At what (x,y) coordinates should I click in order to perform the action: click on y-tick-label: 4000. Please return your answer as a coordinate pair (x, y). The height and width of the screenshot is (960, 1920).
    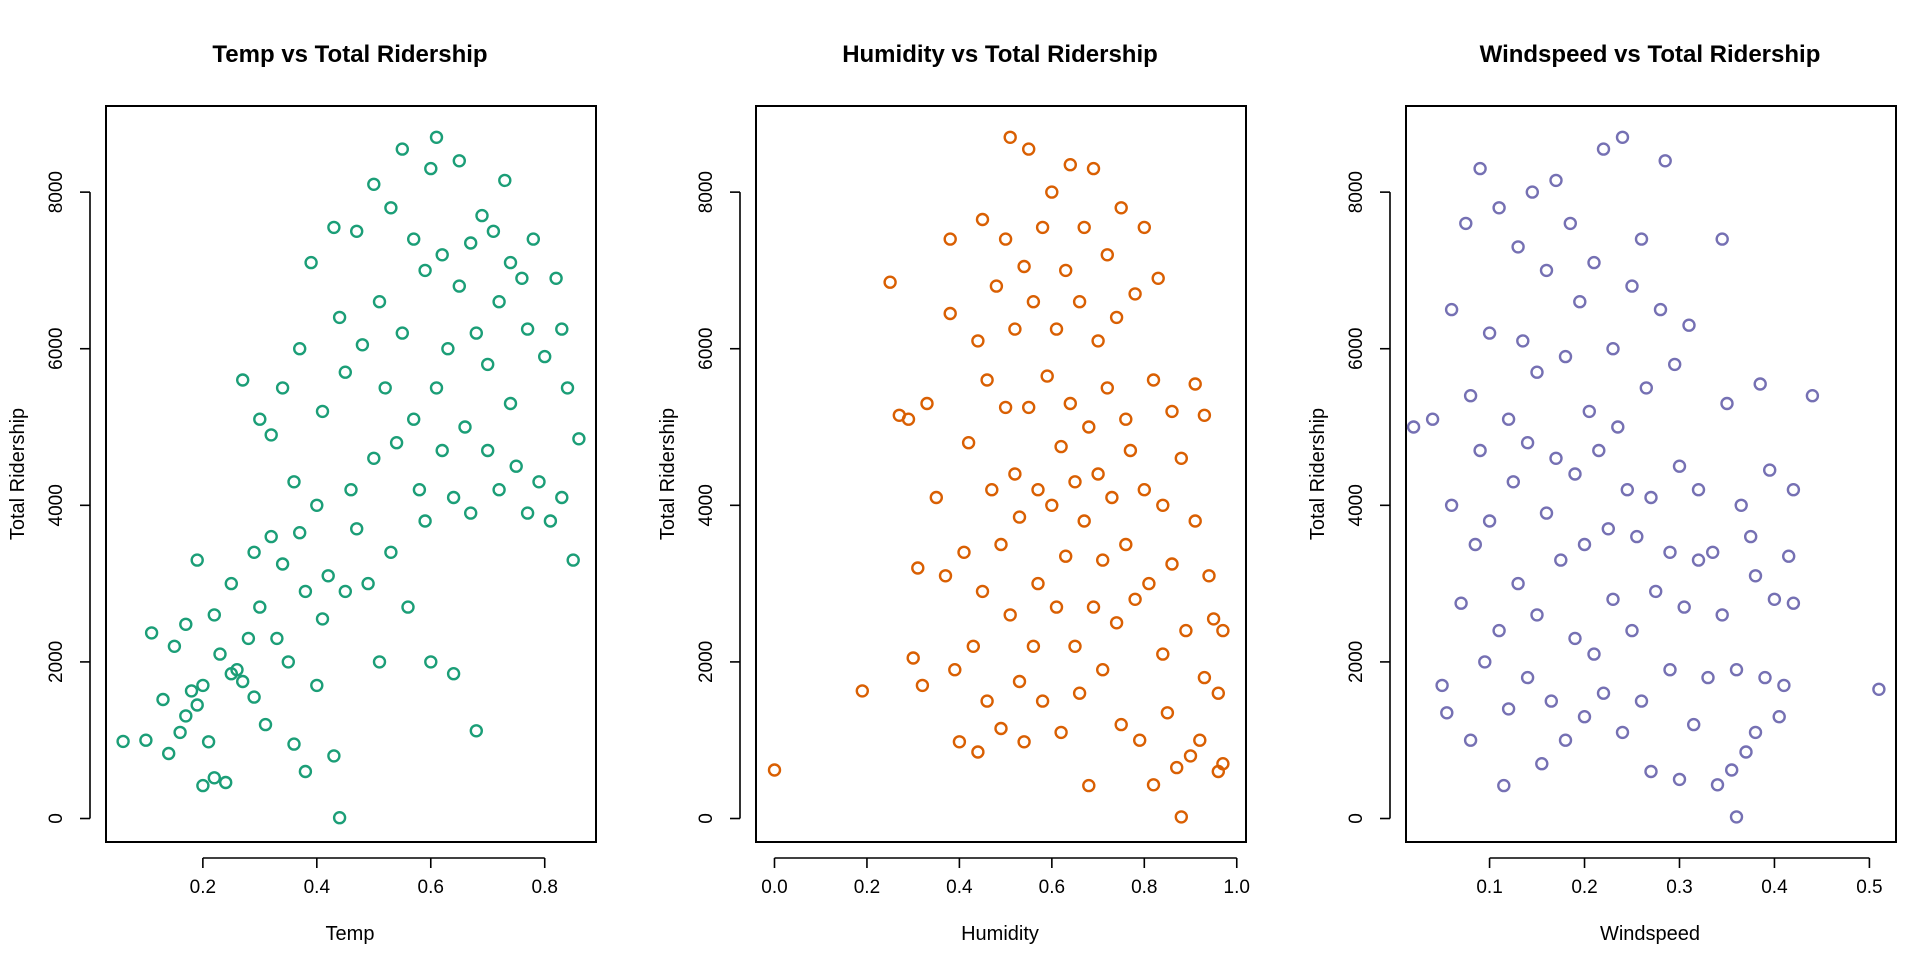
    Looking at the image, I should click on (56, 505).